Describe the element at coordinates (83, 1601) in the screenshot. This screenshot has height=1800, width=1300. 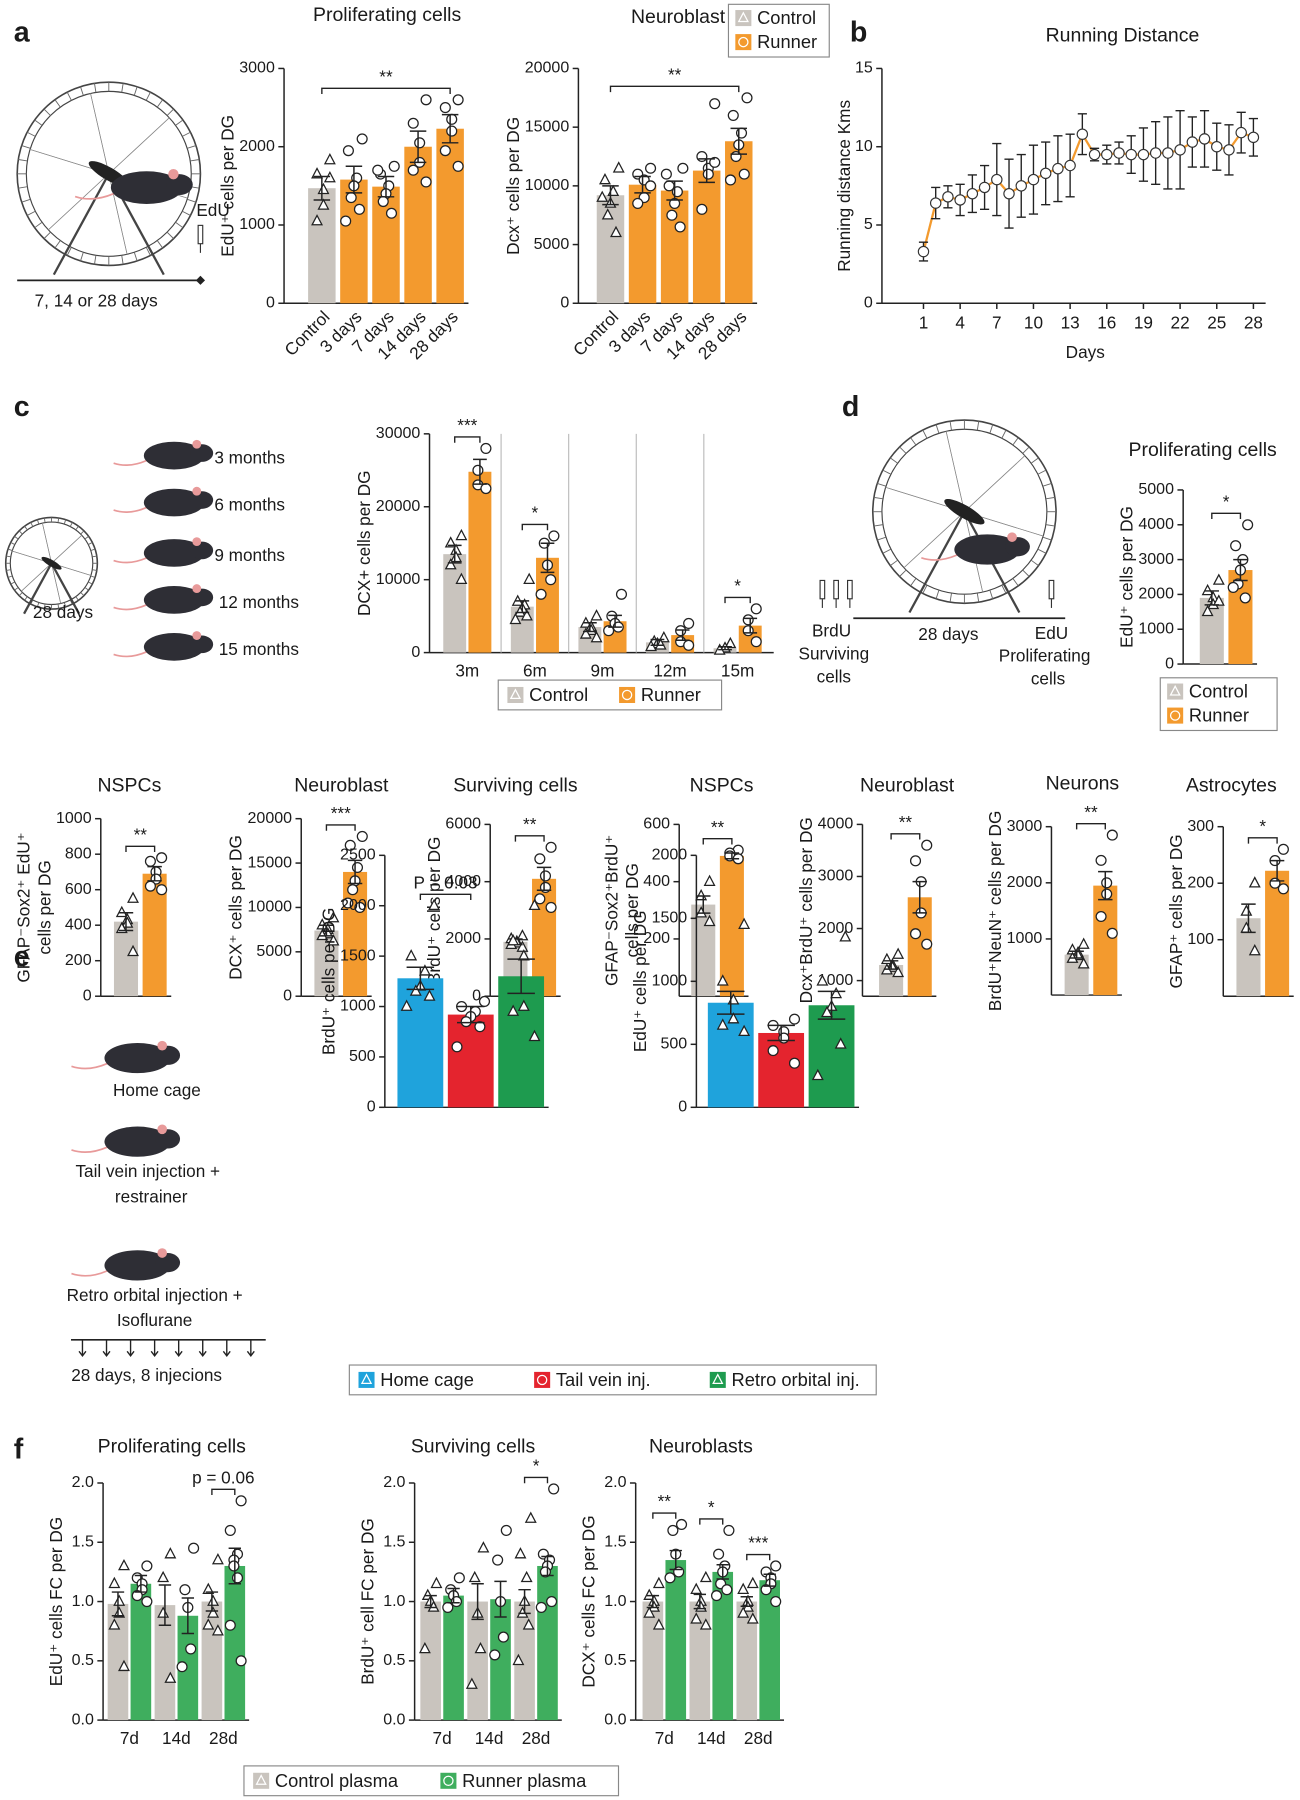
I see `y-tick-label: 1.0` at that location.